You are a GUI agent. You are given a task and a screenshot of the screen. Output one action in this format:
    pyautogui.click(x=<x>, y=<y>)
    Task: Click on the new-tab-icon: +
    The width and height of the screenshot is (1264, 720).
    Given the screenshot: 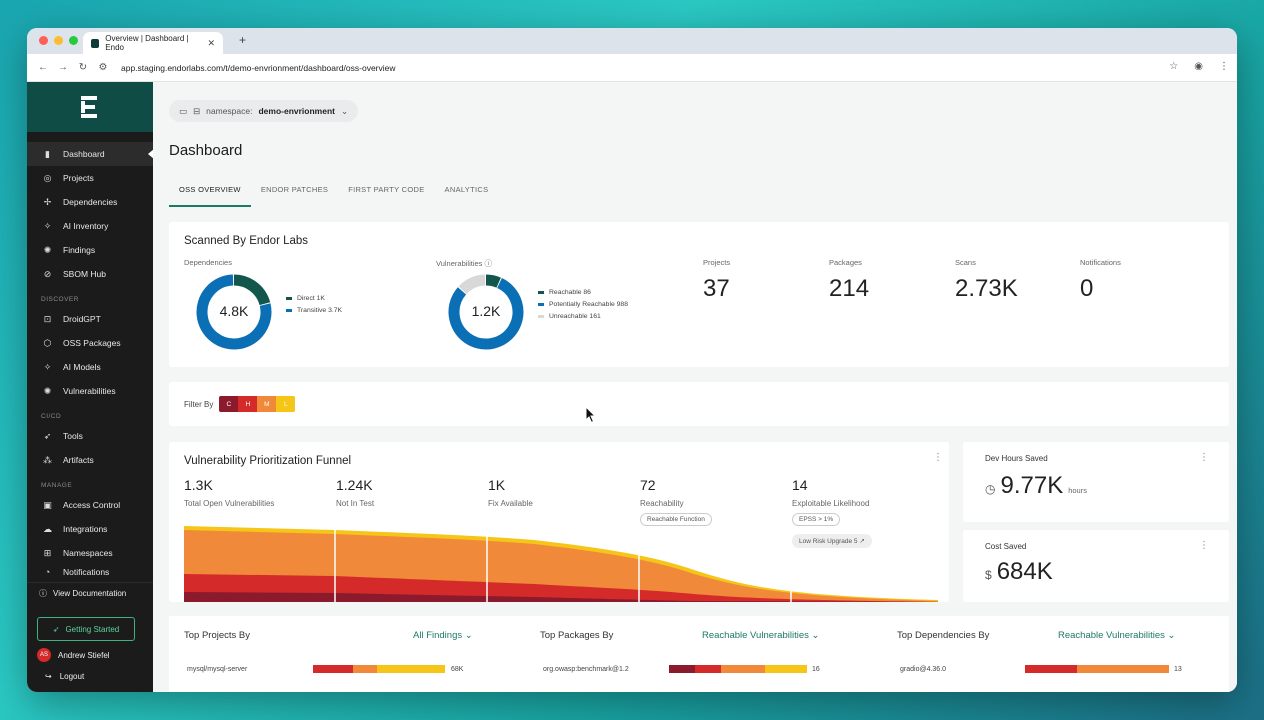 What is the action you would take?
    pyautogui.click(x=243, y=40)
    